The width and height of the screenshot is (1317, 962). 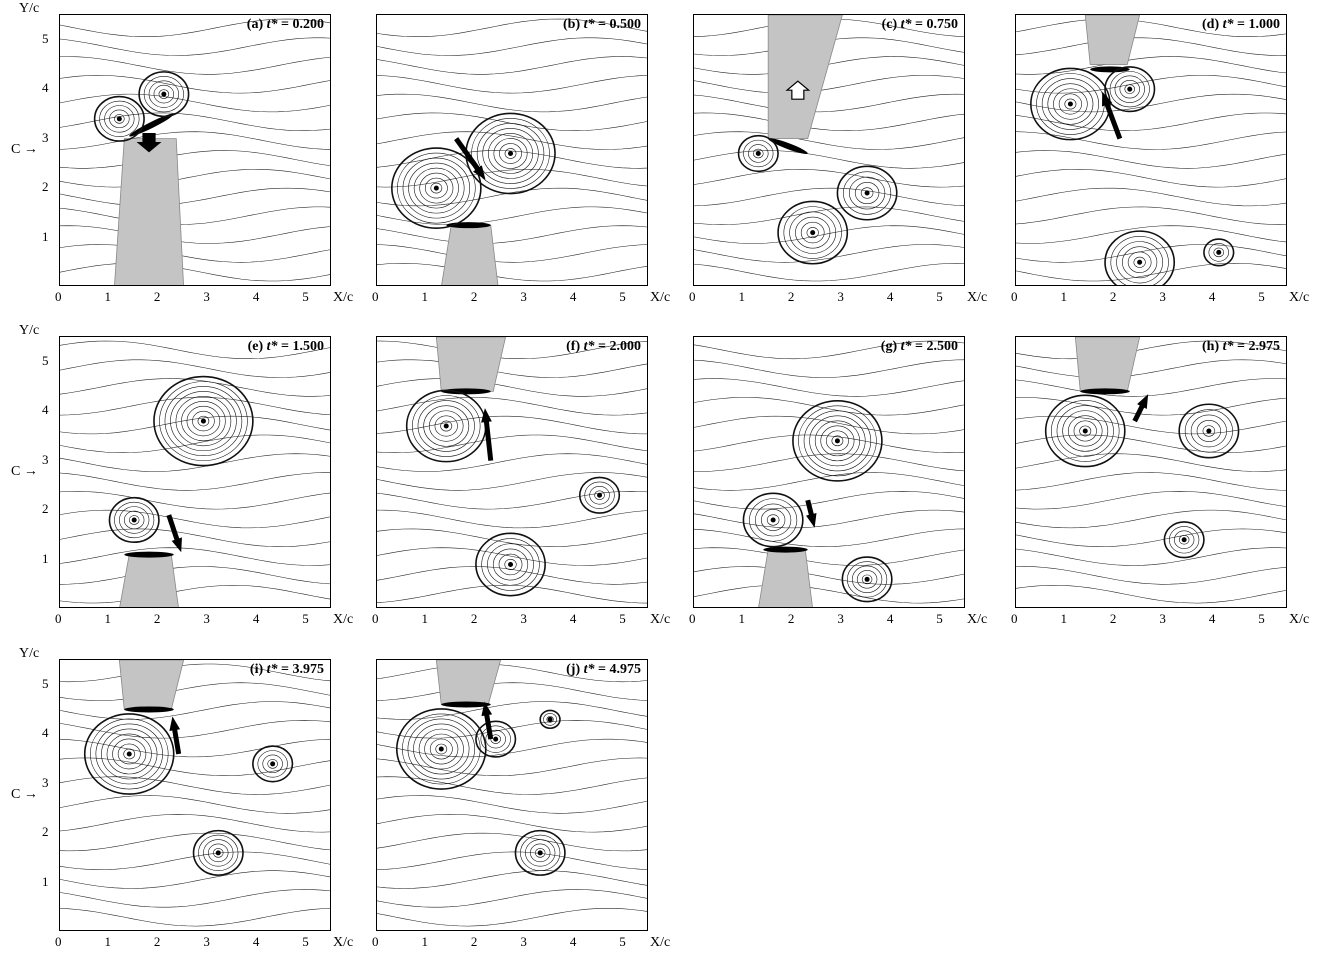 What do you see at coordinates (149, 142) in the screenshot?
I see `arrow-down-icon` at bounding box center [149, 142].